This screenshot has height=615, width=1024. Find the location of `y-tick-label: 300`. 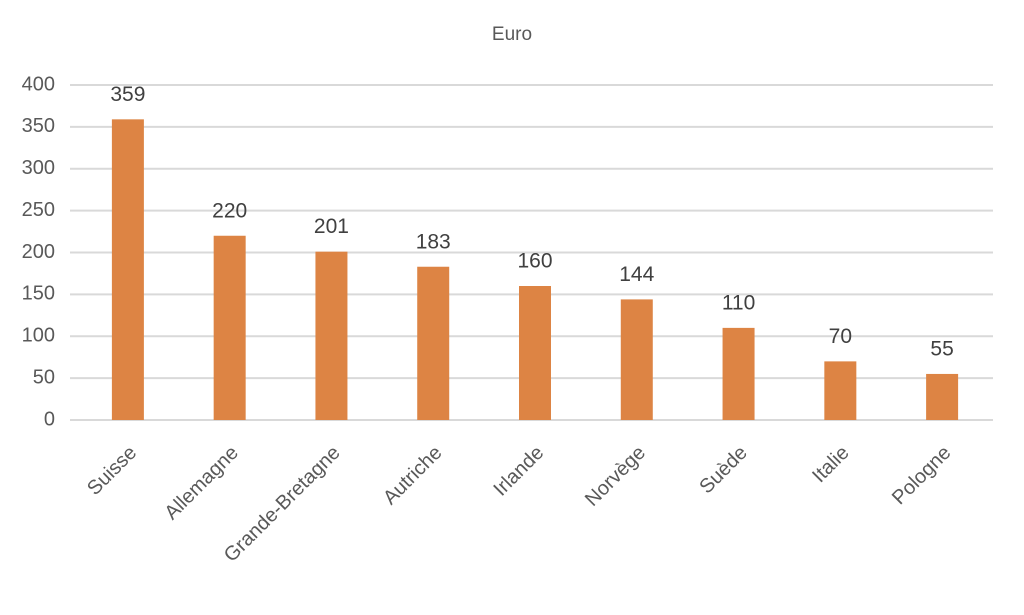

y-tick-label: 300 is located at coordinates (38, 168).